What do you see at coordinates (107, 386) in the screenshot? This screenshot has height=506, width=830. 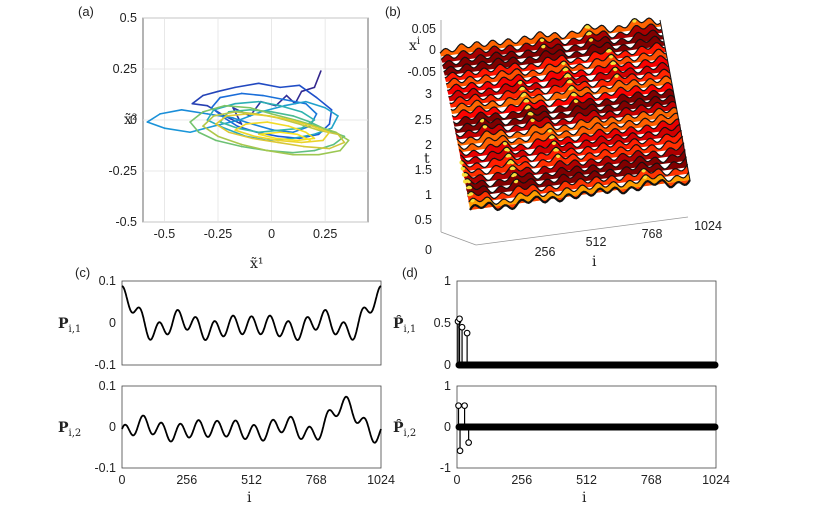 I see `ytick-c1-0: 0.1` at bounding box center [107, 386].